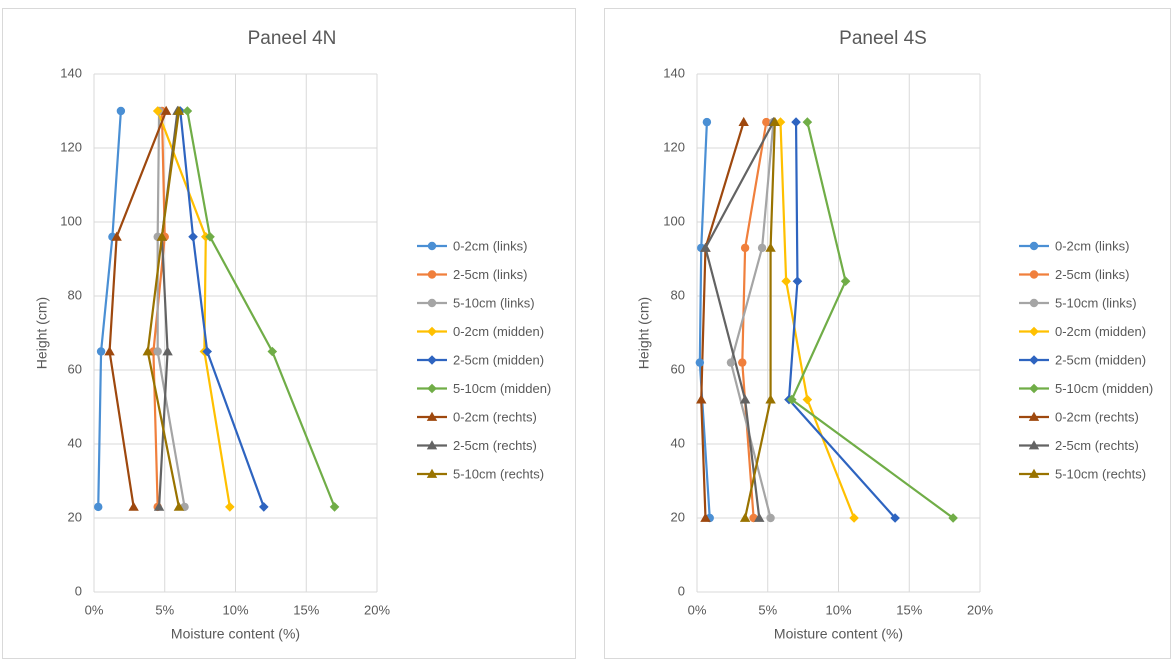  What do you see at coordinates (674, 220) in the screenshot?
I see `y-tick-label: 100` at bounding box center [674, 220].